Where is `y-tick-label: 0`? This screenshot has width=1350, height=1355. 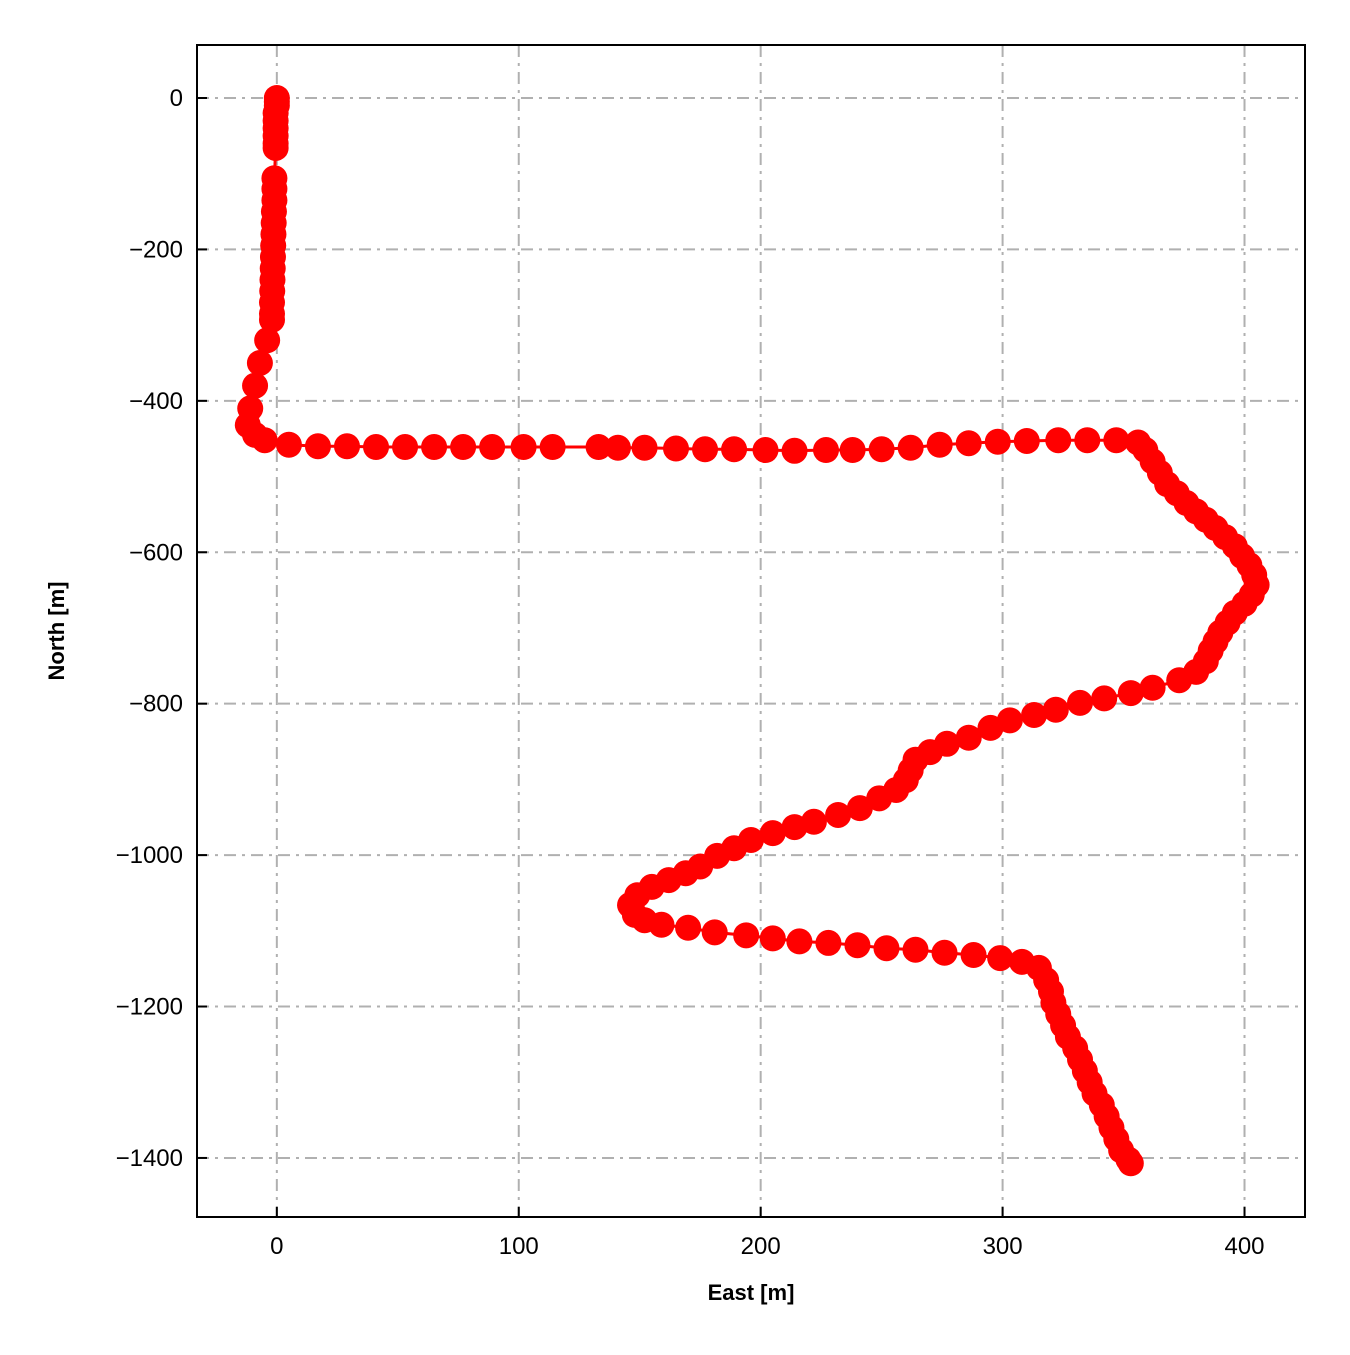 y-tick-label: 0 is located at coordinates (176, 98).